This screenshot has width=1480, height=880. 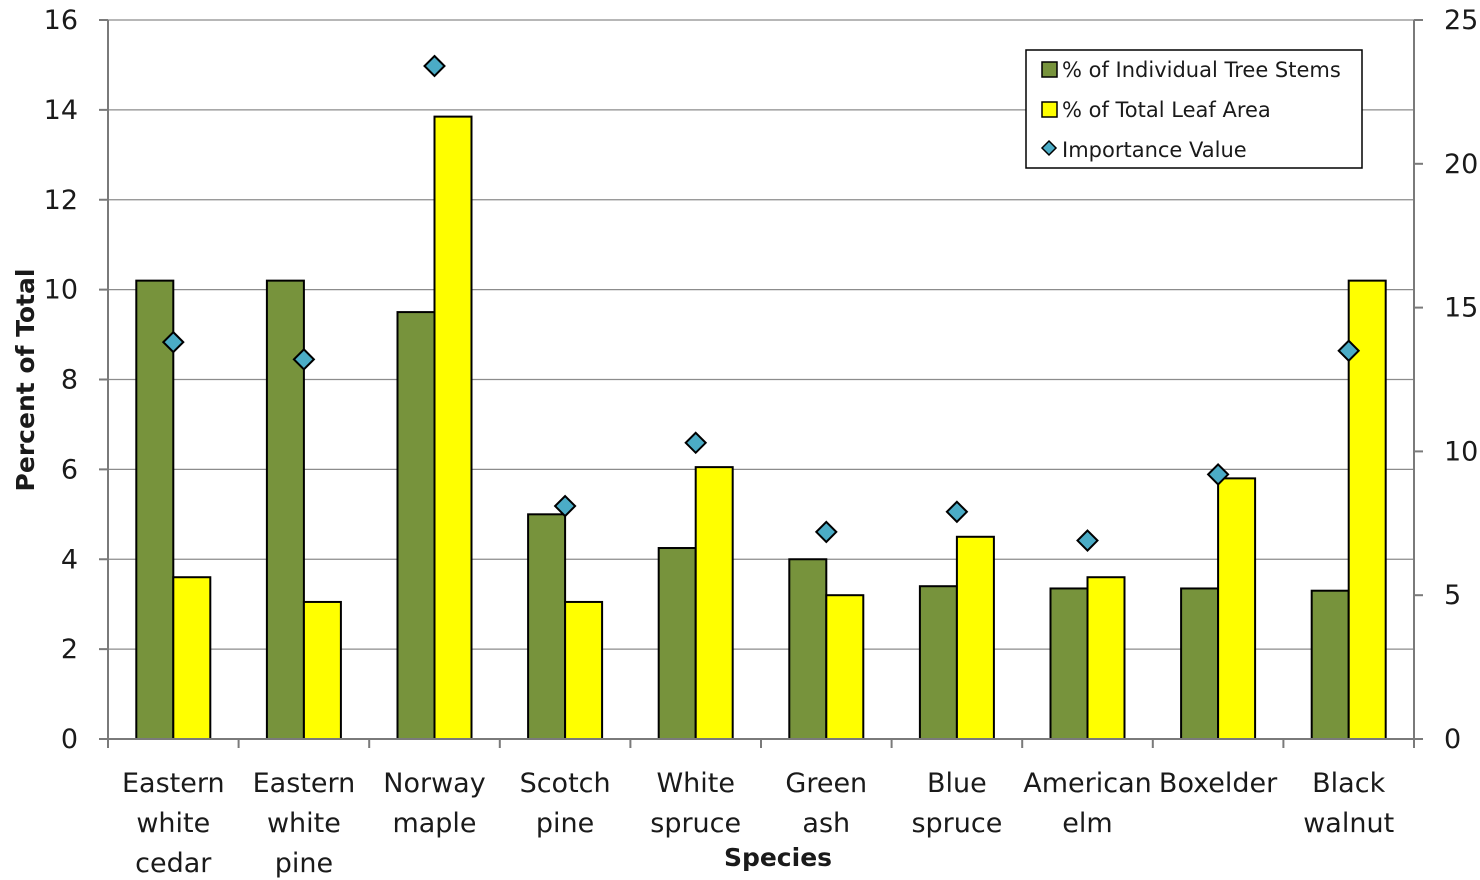 What do you see at coordinates (434, 823) in the screenshot?
I see `category-label: maple` at bounding box center [434, 823].